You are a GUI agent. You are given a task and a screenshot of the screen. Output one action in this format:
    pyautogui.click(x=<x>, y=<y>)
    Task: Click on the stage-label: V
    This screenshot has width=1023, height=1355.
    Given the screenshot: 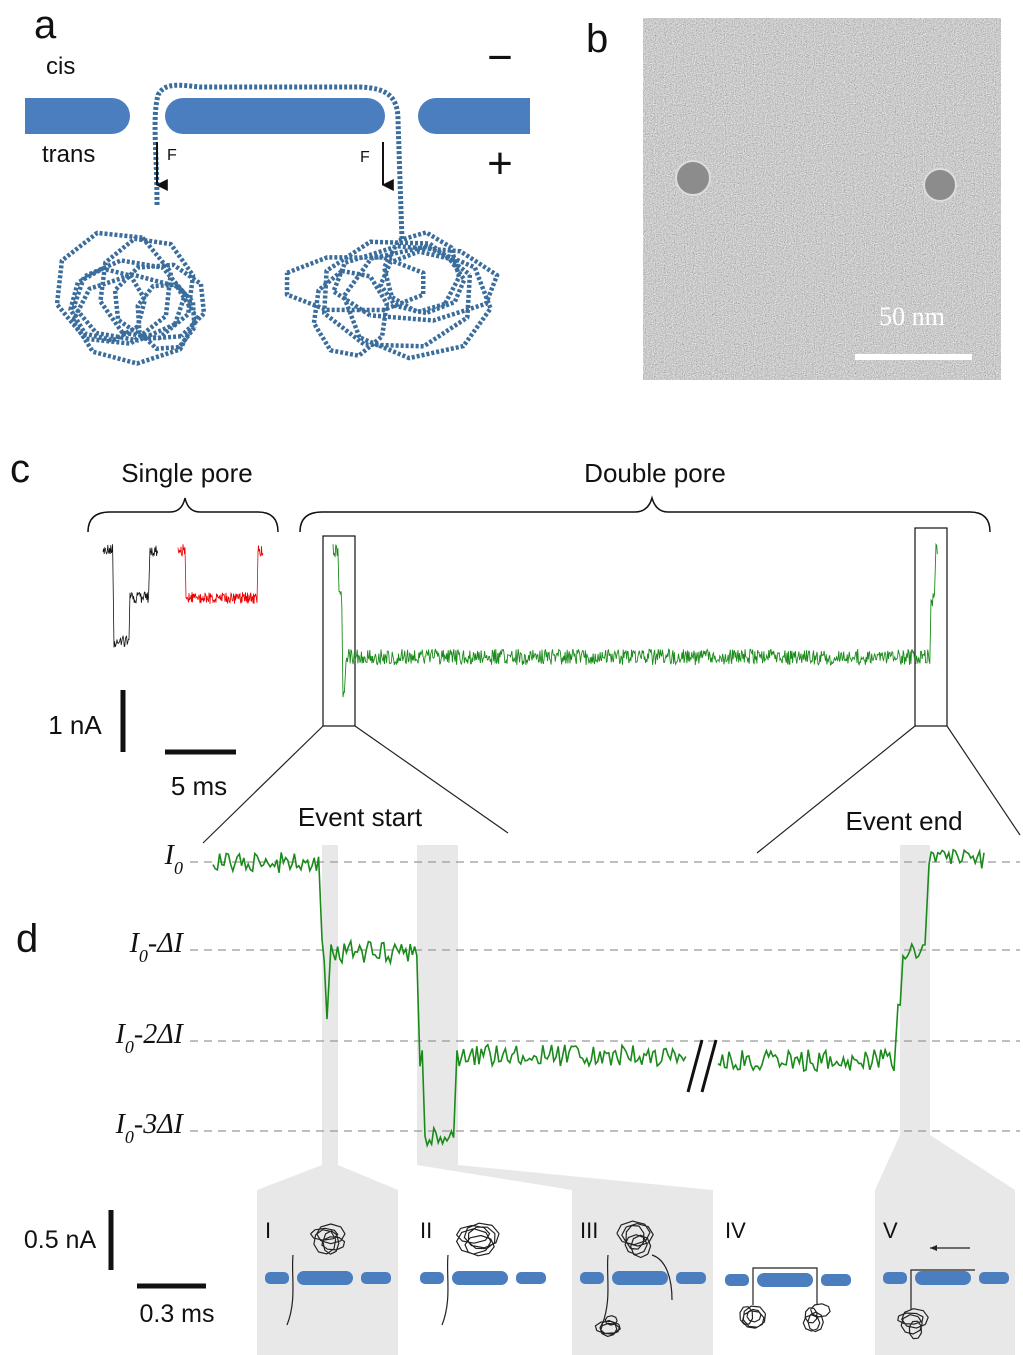 What is the action you would take?
    pyautogui.click(x=890, y=1230)
    